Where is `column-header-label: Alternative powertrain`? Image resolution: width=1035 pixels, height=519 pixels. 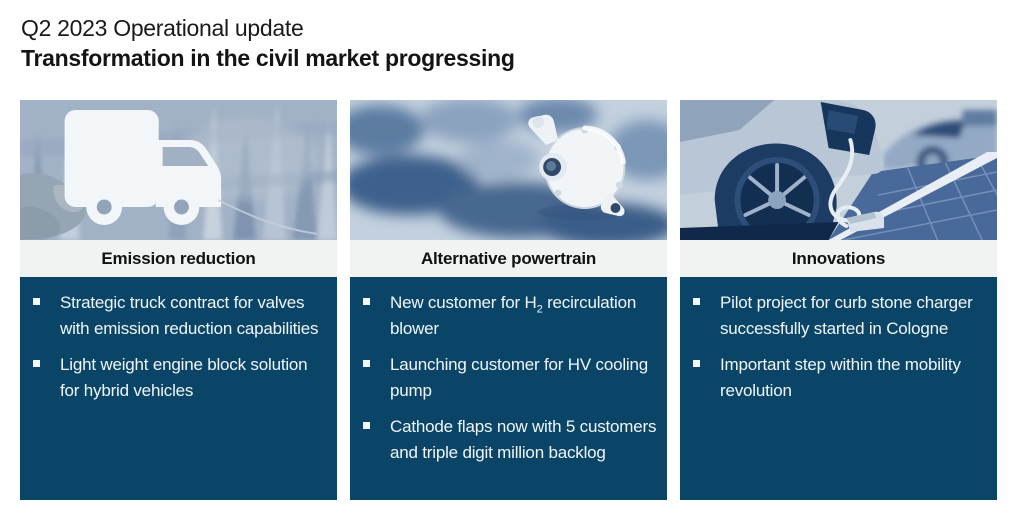
column-header-label: Alternative powertrain is located at coordinates (508, 258).